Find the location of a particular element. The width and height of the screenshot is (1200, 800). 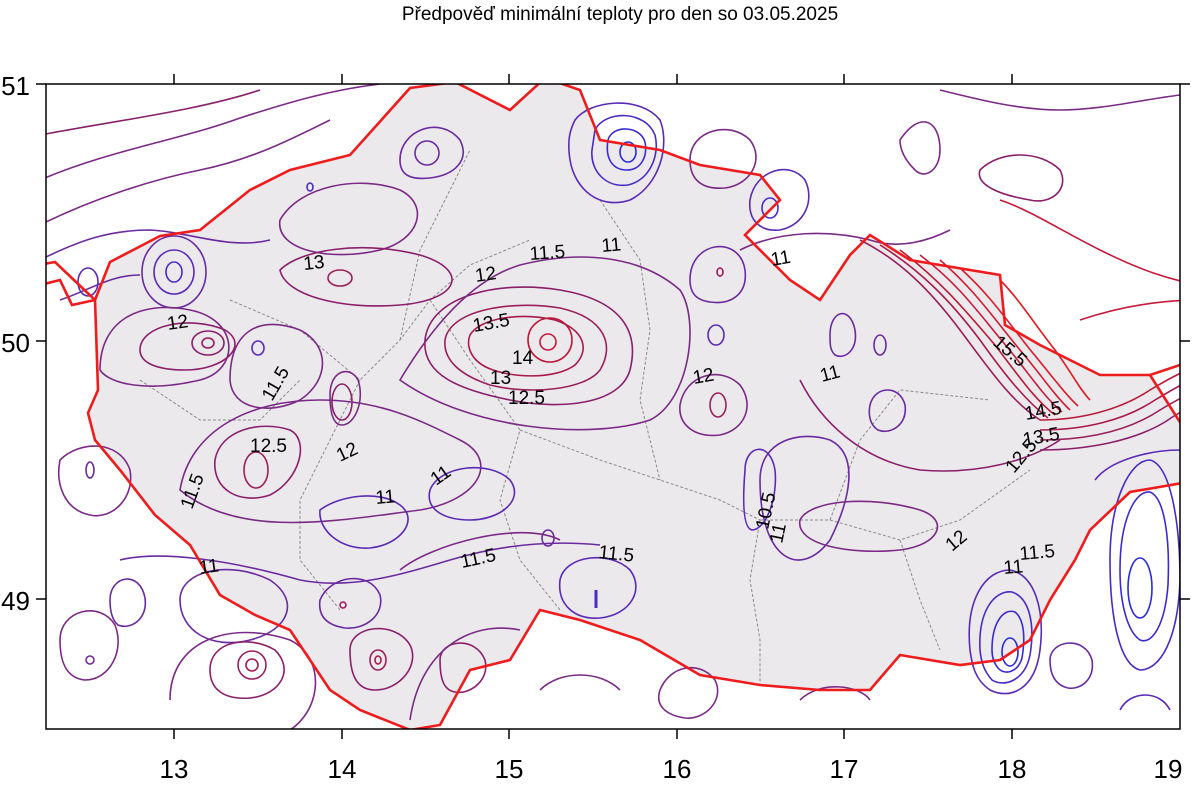

y-tick-label: 49 is located at coordinates (15, 601).